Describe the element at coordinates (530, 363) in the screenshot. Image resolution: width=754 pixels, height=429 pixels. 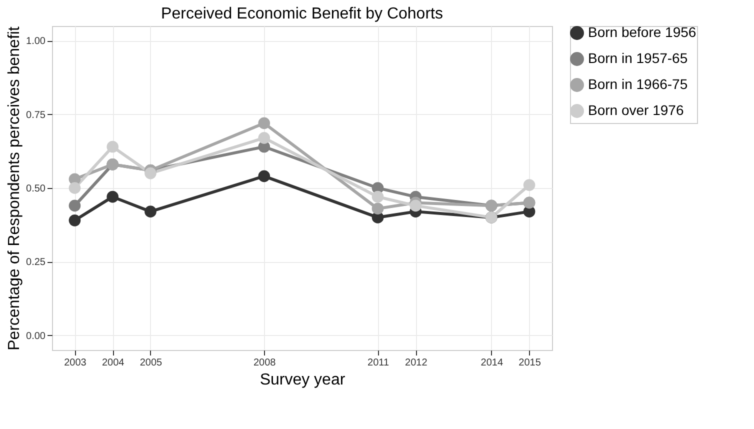
I see `x-tick-label: 2015` at that location.